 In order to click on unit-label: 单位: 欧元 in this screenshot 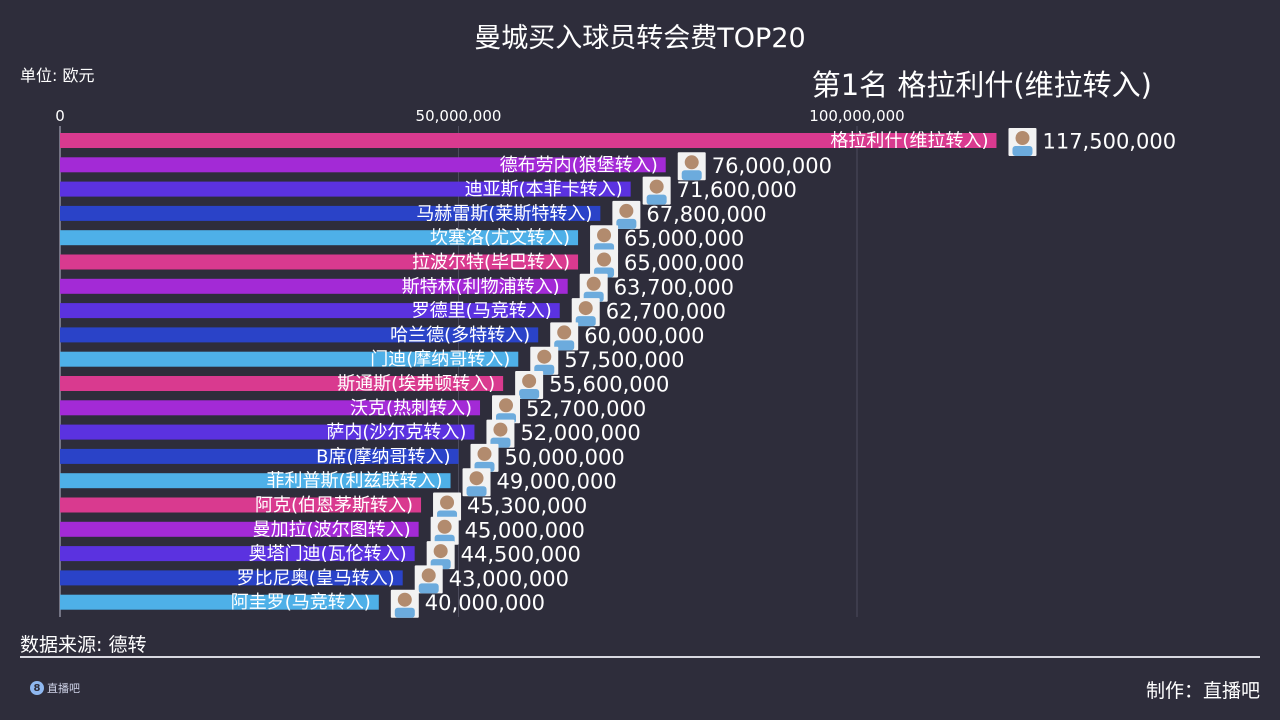, I will do `click(57, 75)`.